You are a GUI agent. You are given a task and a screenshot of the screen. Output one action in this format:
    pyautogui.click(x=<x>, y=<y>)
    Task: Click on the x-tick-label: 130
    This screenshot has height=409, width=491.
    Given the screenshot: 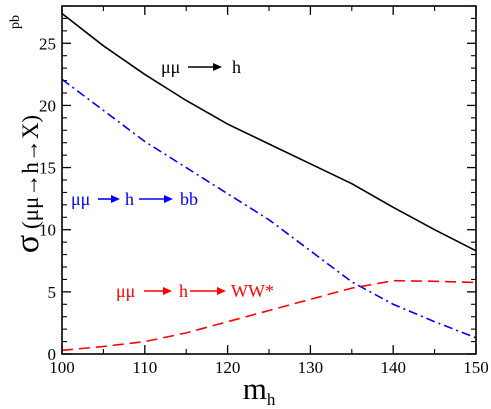 What is the action you would take?
    pyautogui.click(x=311, y=367)
    